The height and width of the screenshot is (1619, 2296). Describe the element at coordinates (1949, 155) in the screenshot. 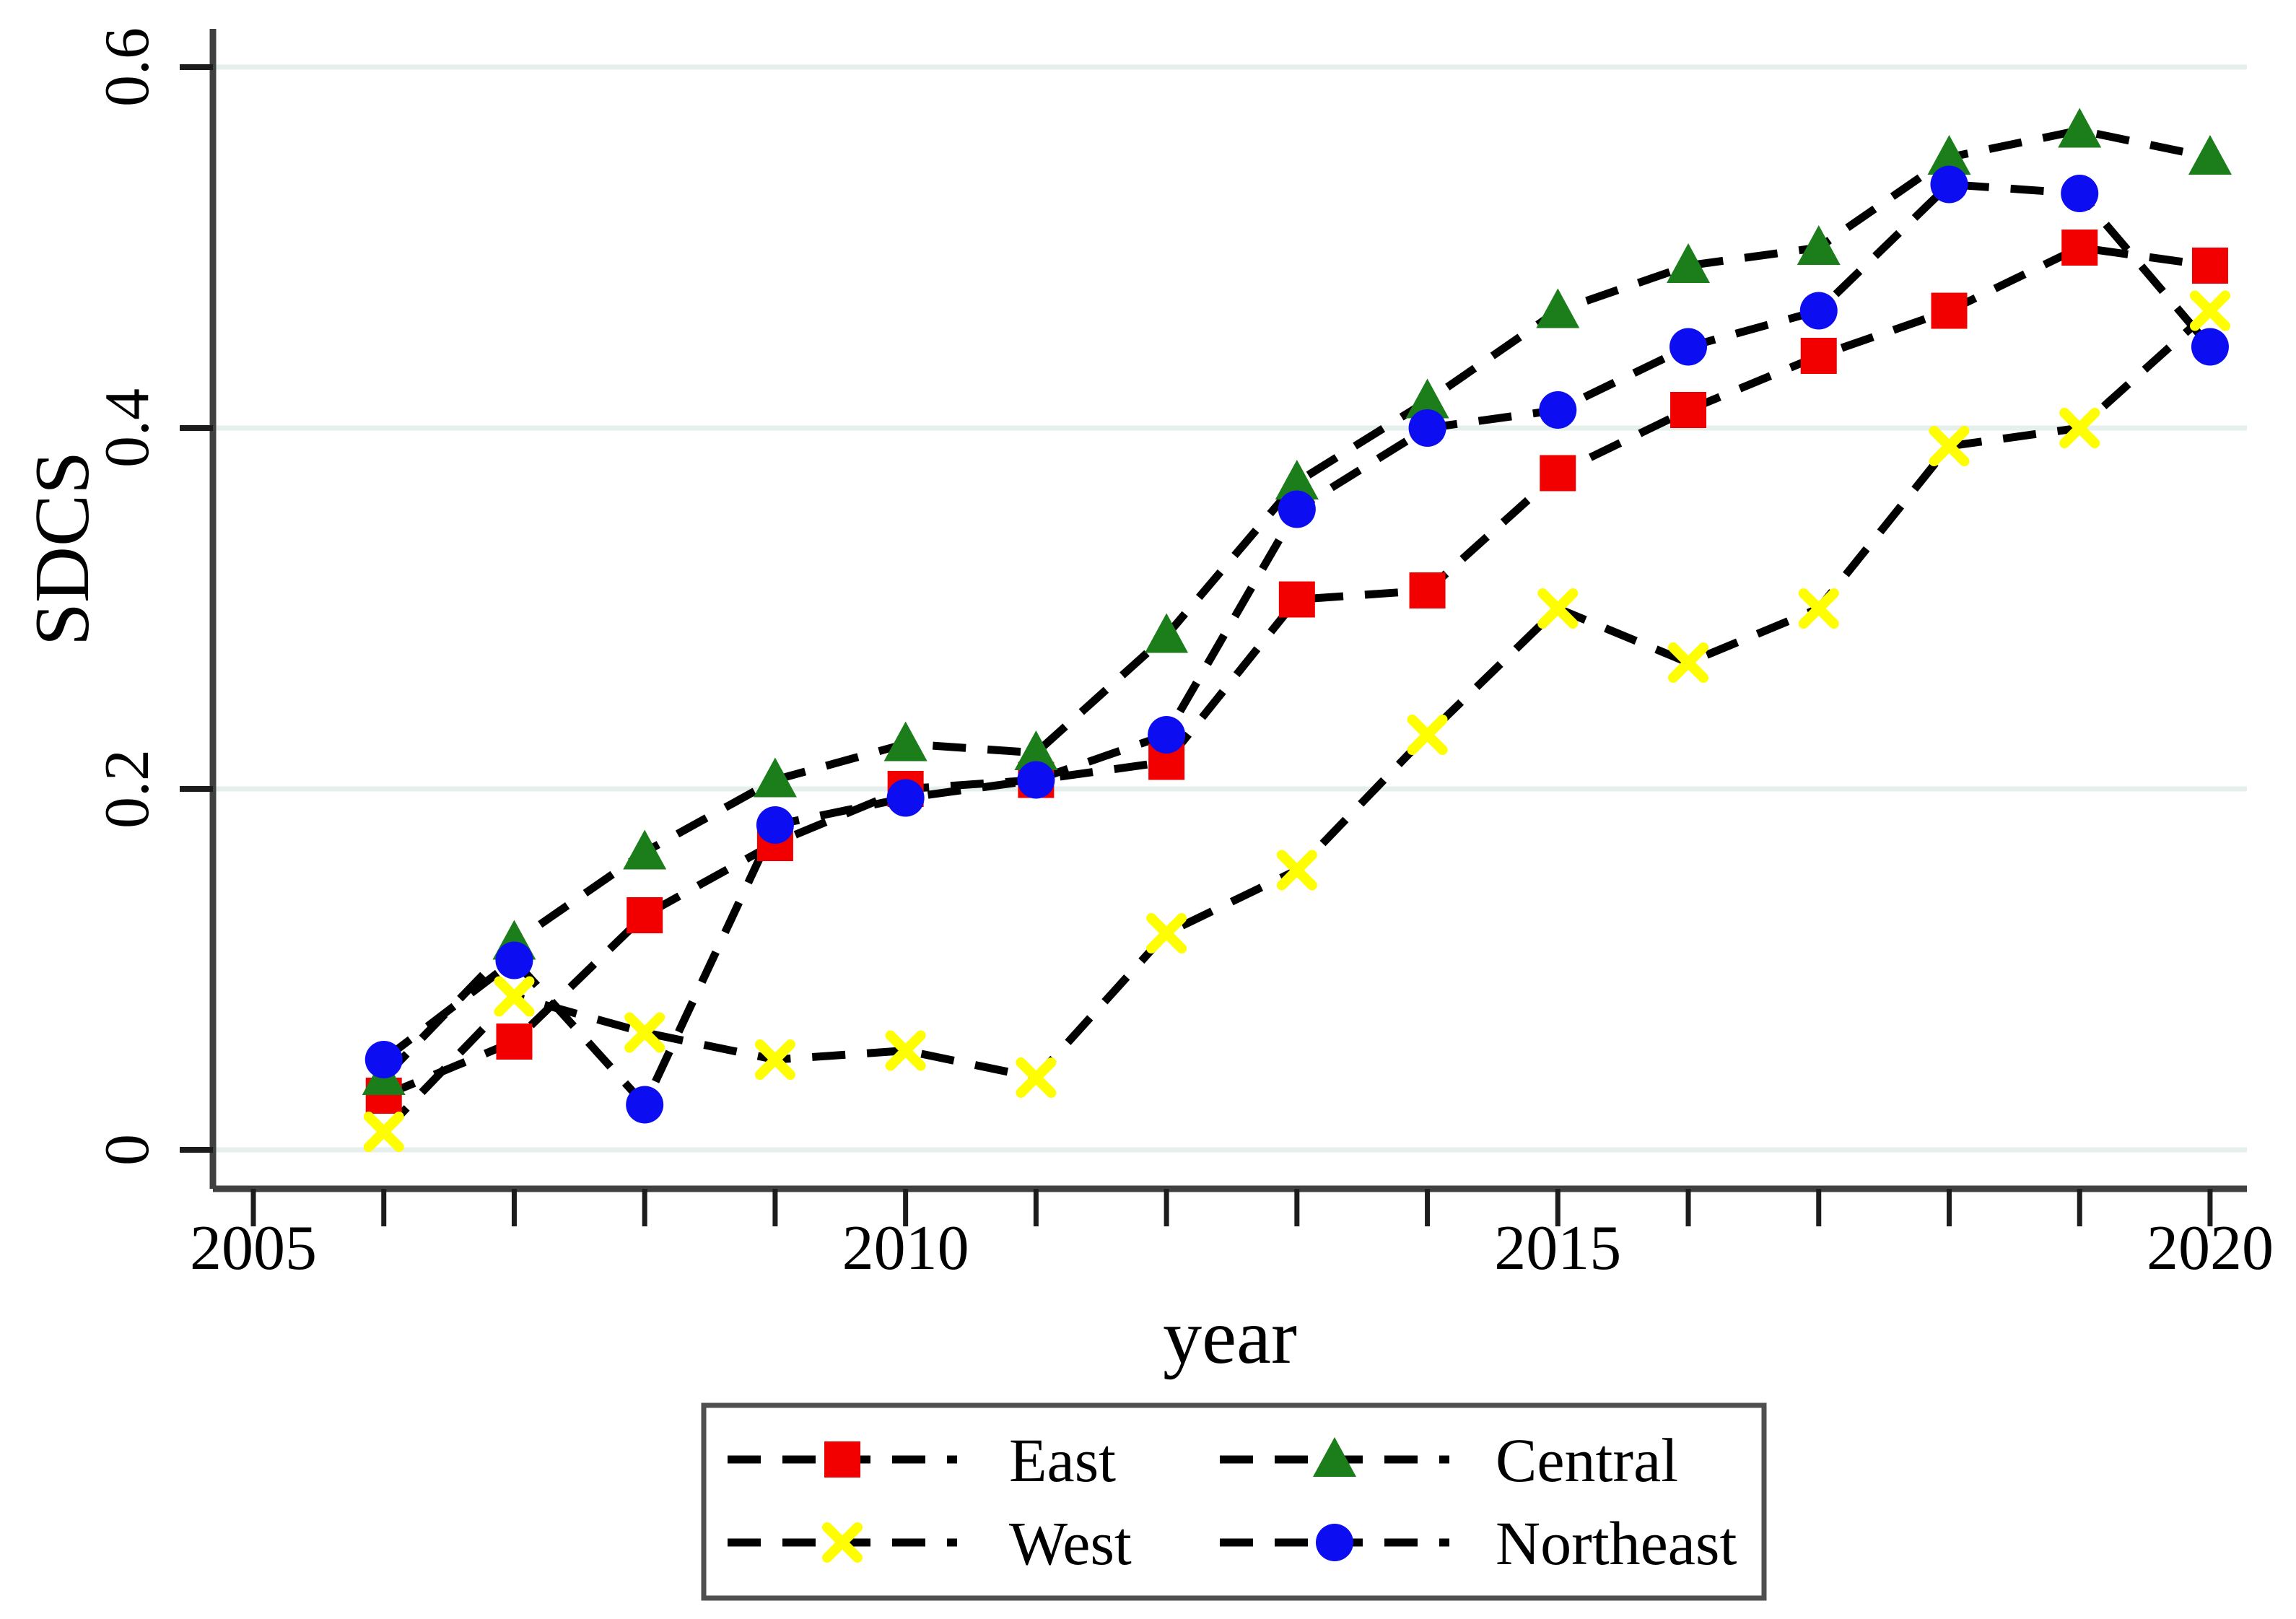

I see `central-marker-2018` at that location.